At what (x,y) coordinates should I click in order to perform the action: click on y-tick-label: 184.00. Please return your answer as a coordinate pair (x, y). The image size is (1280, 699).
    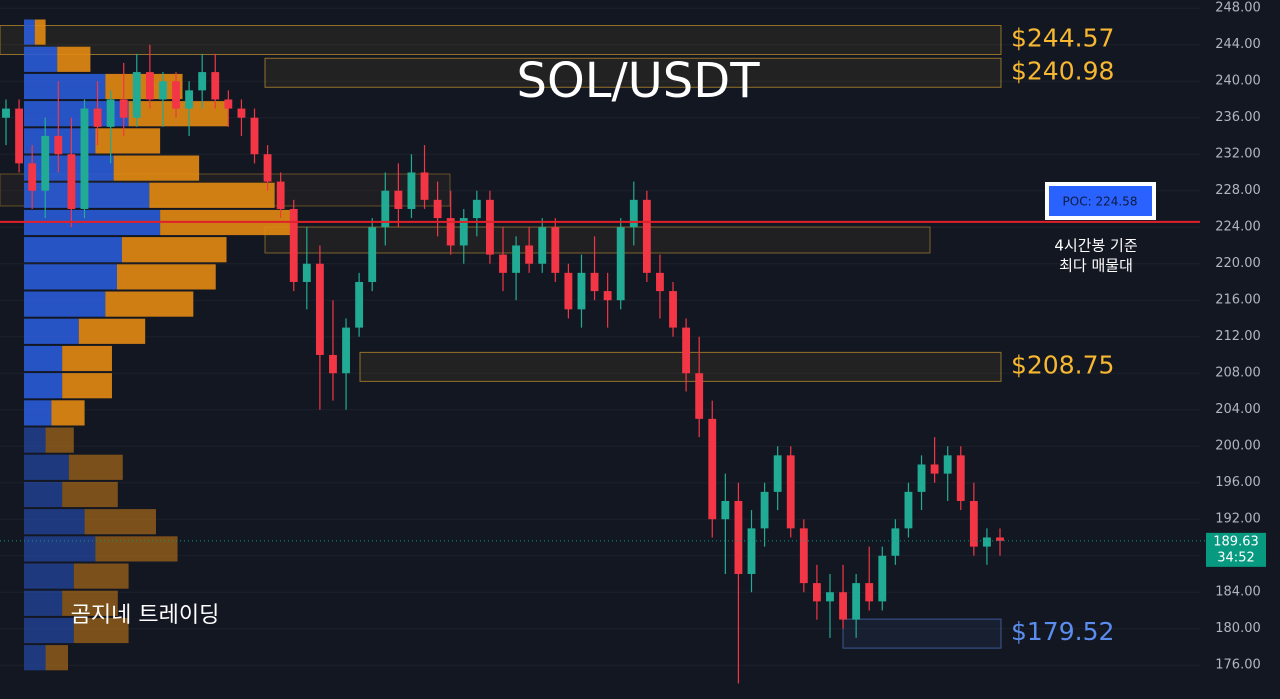
    Looking at the image, I should click on (1238, 592).